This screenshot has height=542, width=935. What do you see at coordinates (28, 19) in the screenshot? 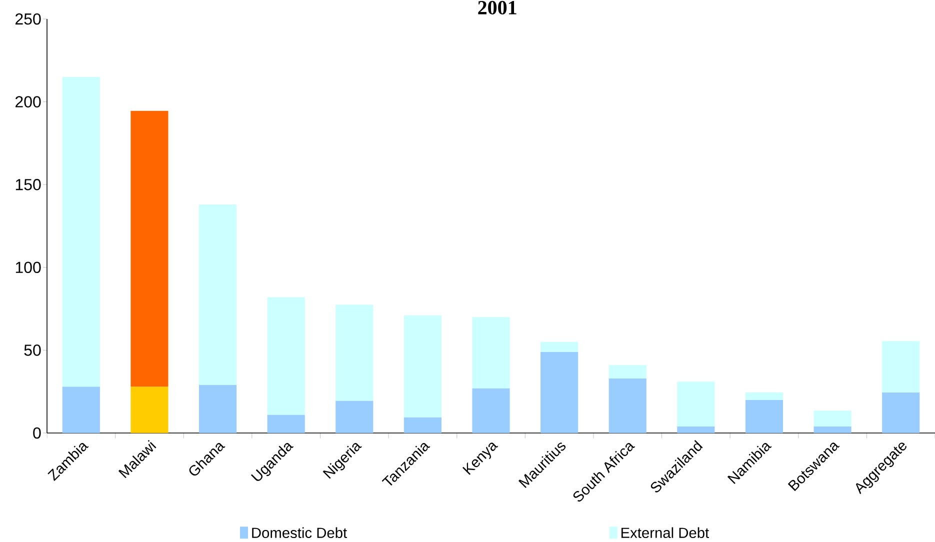
I see `y-tick-label: 250` at bounding box center [28, 19].